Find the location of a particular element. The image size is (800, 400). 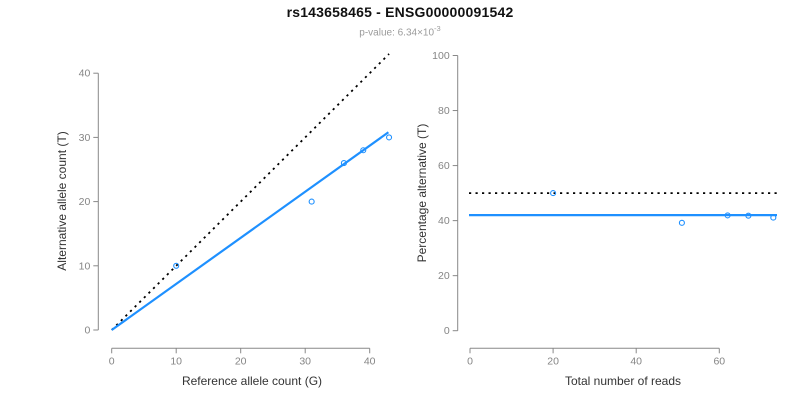

y-tick-label: 60 is located at coordinates (444, 166).